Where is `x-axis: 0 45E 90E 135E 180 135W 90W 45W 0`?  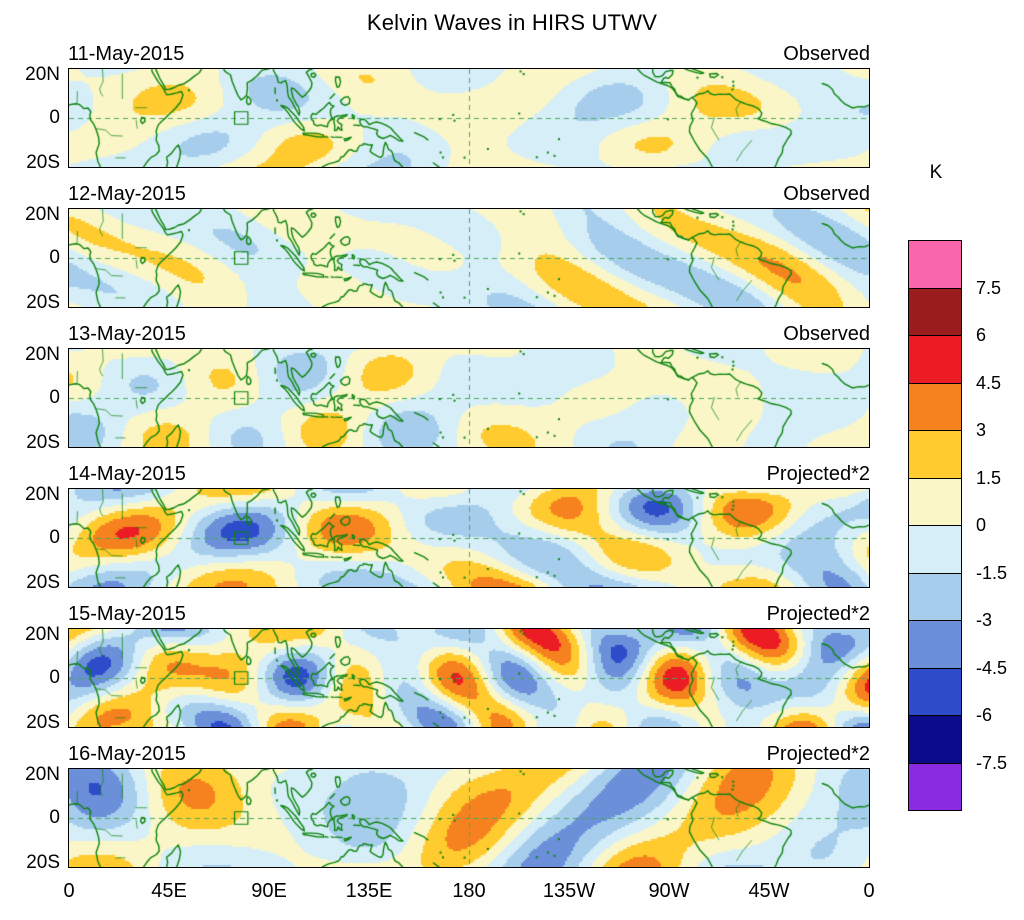
x-axis: 0 45E 90E 135E 180 135W 90W 45W 0 is located at coordinates (543, 893).